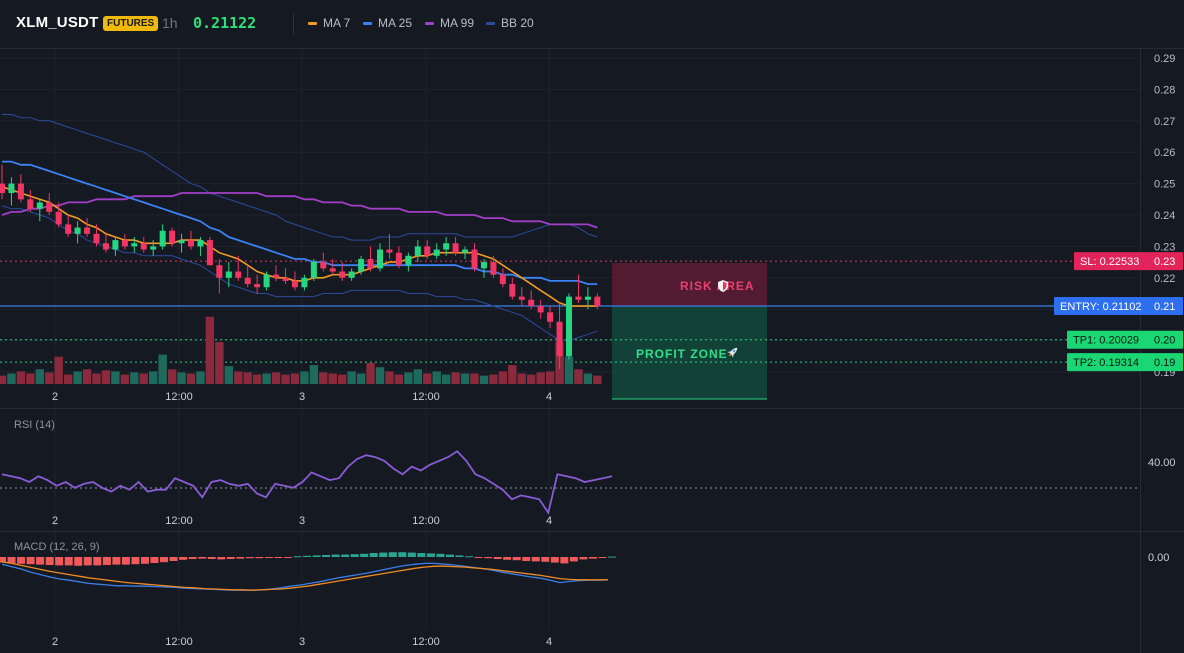  Describe the element at coordinates (1164, 307) in the screenshot. I see `entry-label-axis-value: 0.21` at that location.